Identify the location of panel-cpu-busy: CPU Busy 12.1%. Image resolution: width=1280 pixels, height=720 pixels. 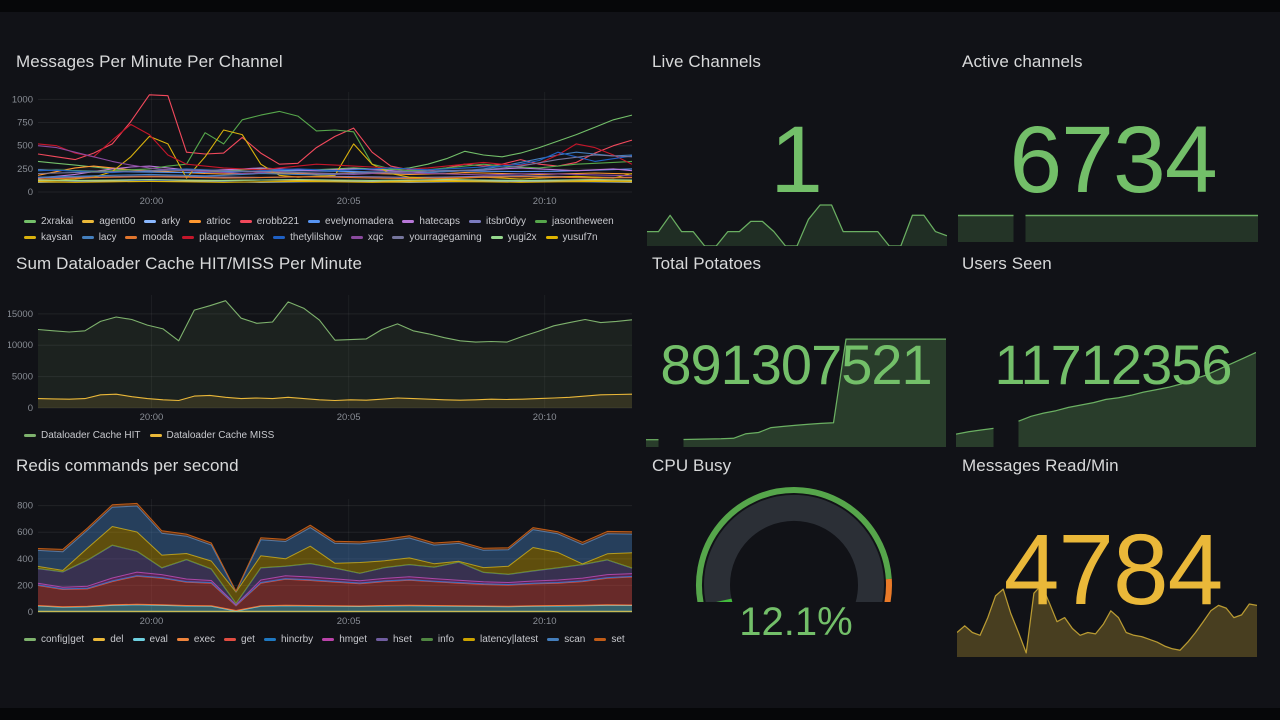
(796, 556).